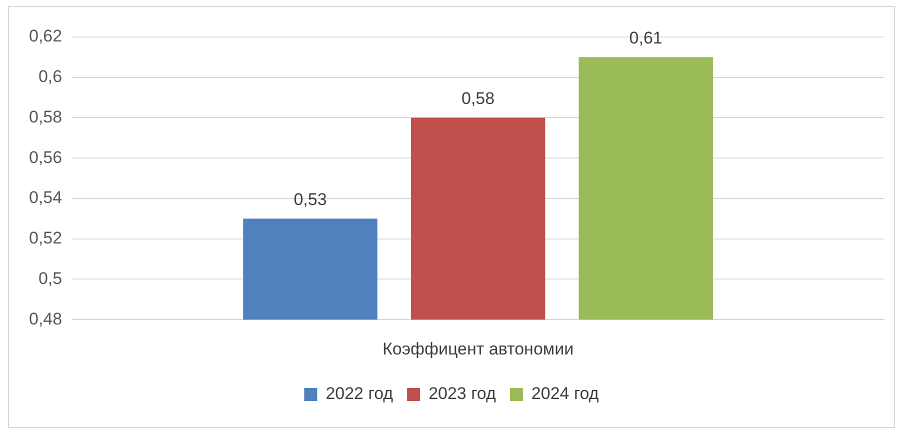 The width and height of the screenshot is (899, 432). I want to click on data-label: 0,61, so click(645, 38).